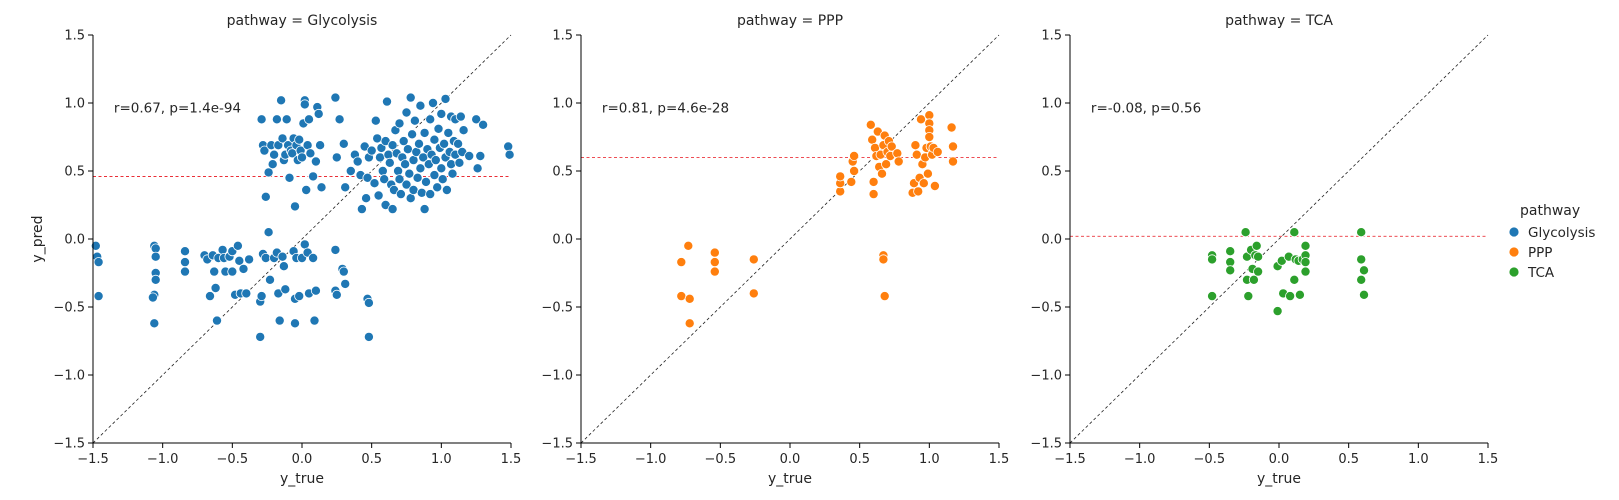 The height and width of the screenshot is (500, 1619). I want to click on correlation-annotation: r=0.67, p=1.4e-94, so click(177, 109).